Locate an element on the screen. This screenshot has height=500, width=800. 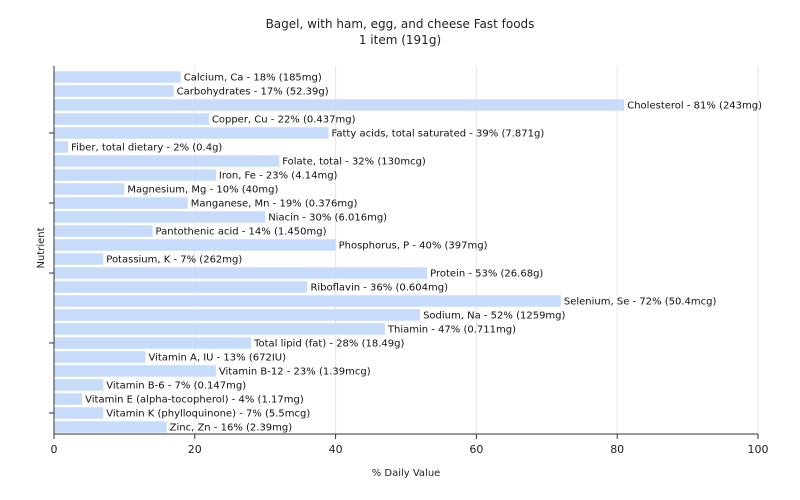
bar-label: Cholesterol - 81% (243mg) is located at coordinates (694, 106).